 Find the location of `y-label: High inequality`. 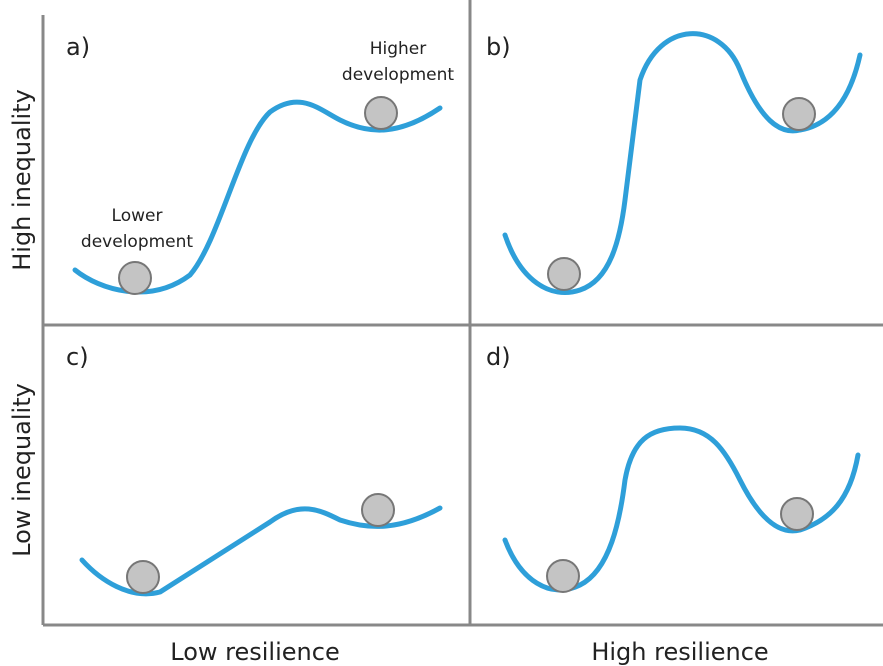

y-label: High inequality is located at coordinates (22, 180).